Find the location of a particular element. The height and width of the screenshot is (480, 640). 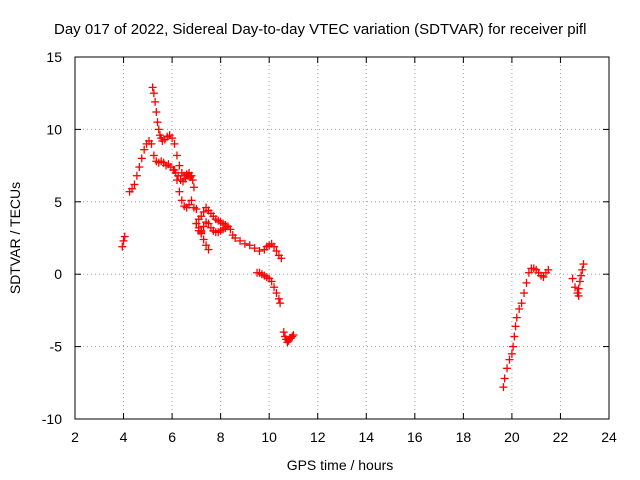

y-tick-label: -5 is located at coordinates (56, 347).